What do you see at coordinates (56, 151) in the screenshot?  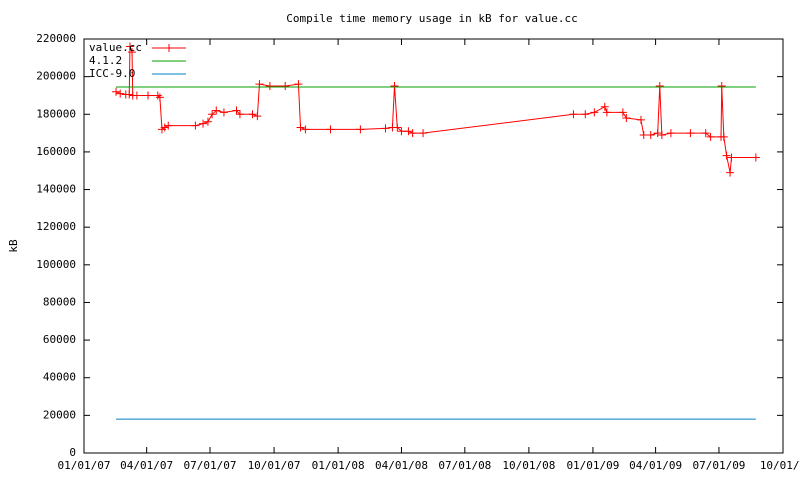 I see `y-tick-label: 160000` at bounding box center [56, 151].